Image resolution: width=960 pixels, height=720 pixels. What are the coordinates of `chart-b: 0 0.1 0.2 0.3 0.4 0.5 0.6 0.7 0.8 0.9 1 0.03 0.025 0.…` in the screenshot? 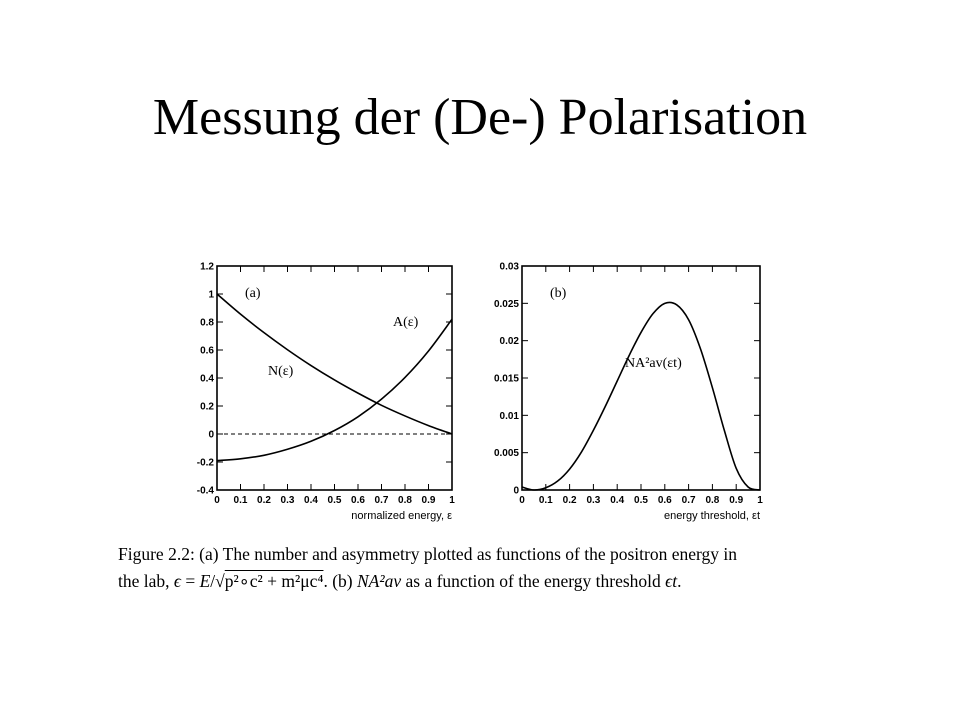 It's located at (628, 392).